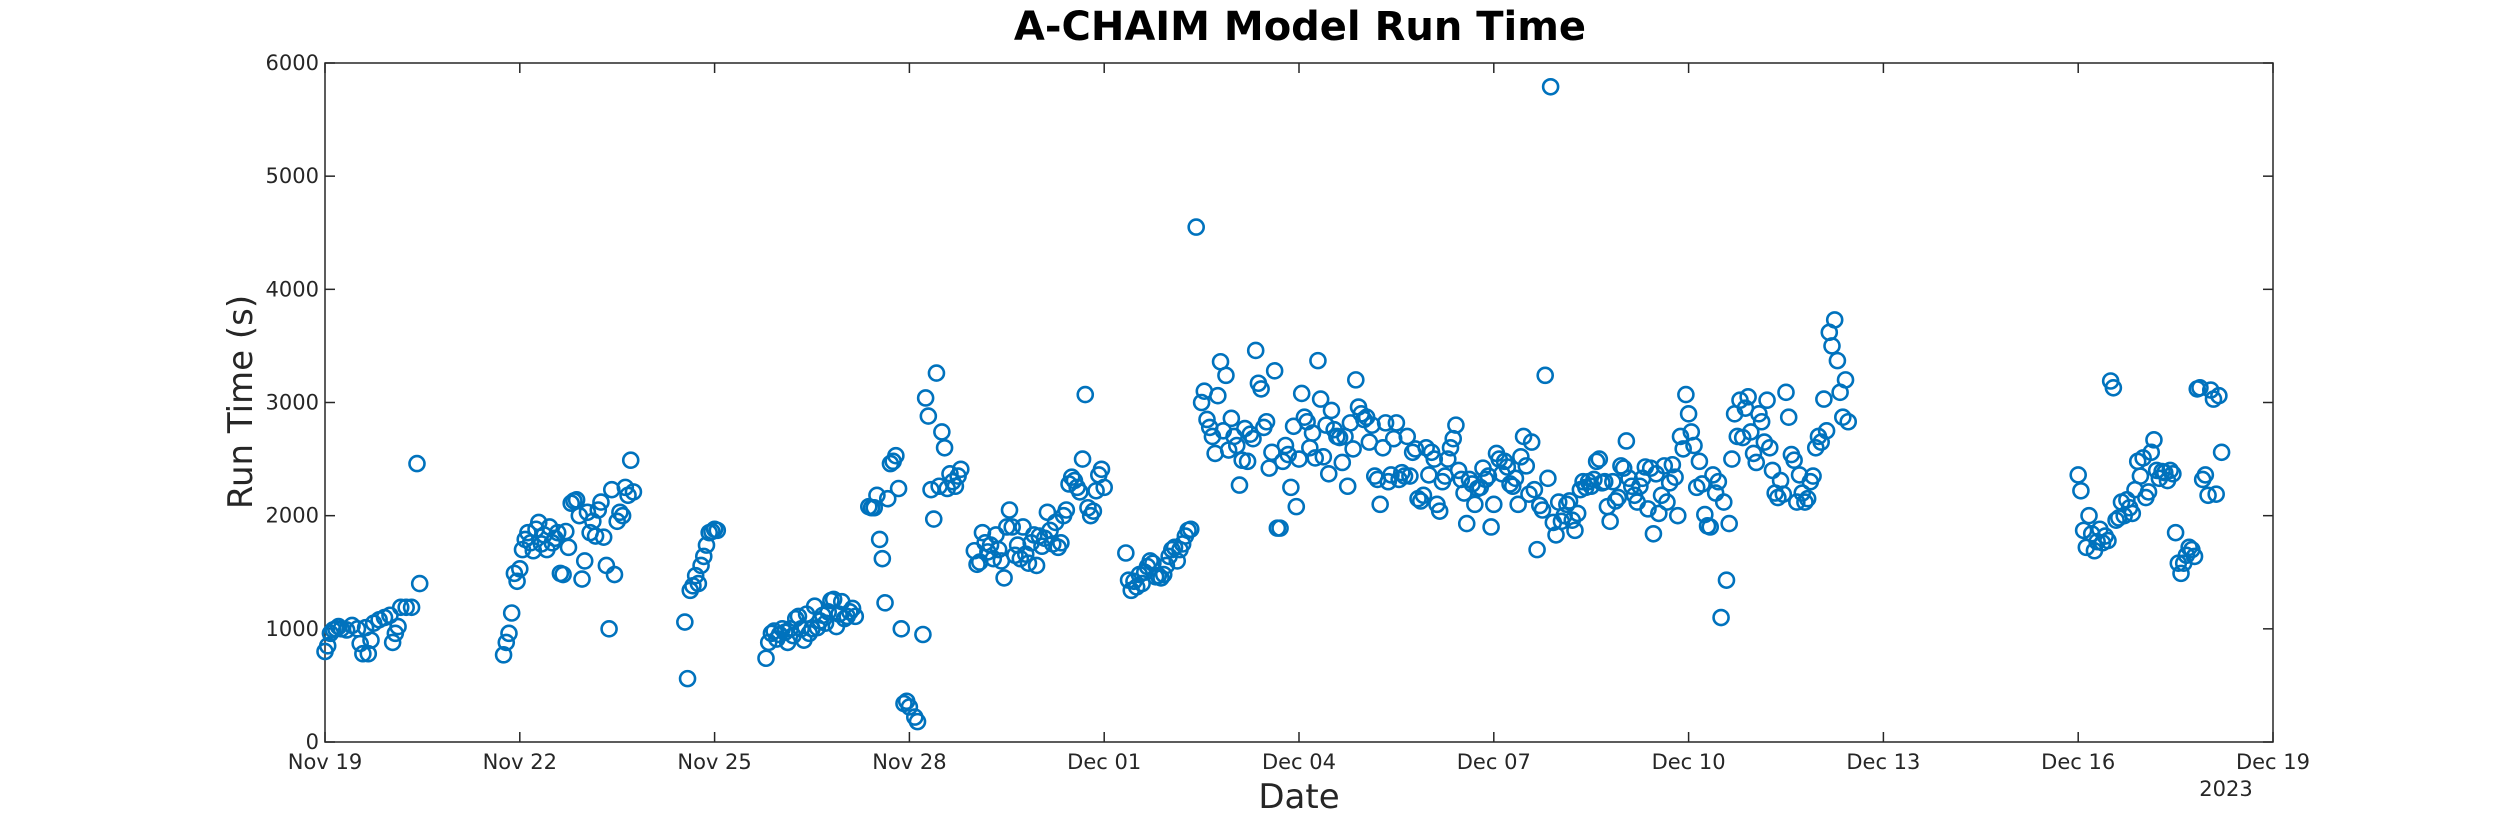  Describe the element at coordinates (292, 403) in the screenshot. I see `y-tick-label: 3000` at that location.